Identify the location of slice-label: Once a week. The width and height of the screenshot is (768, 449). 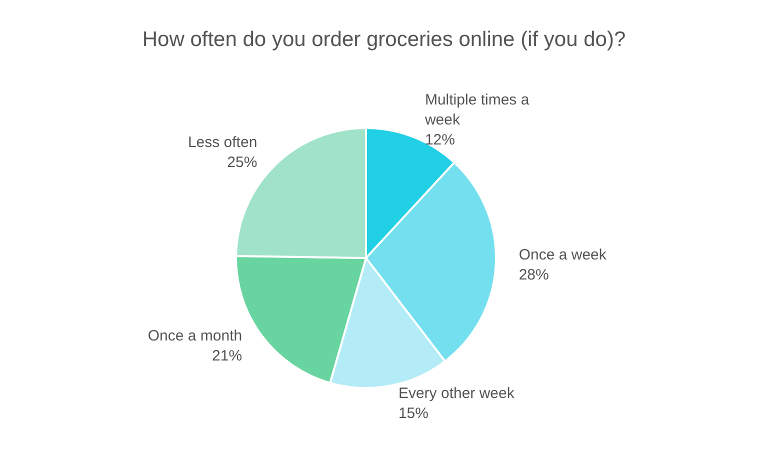
(562, 255).